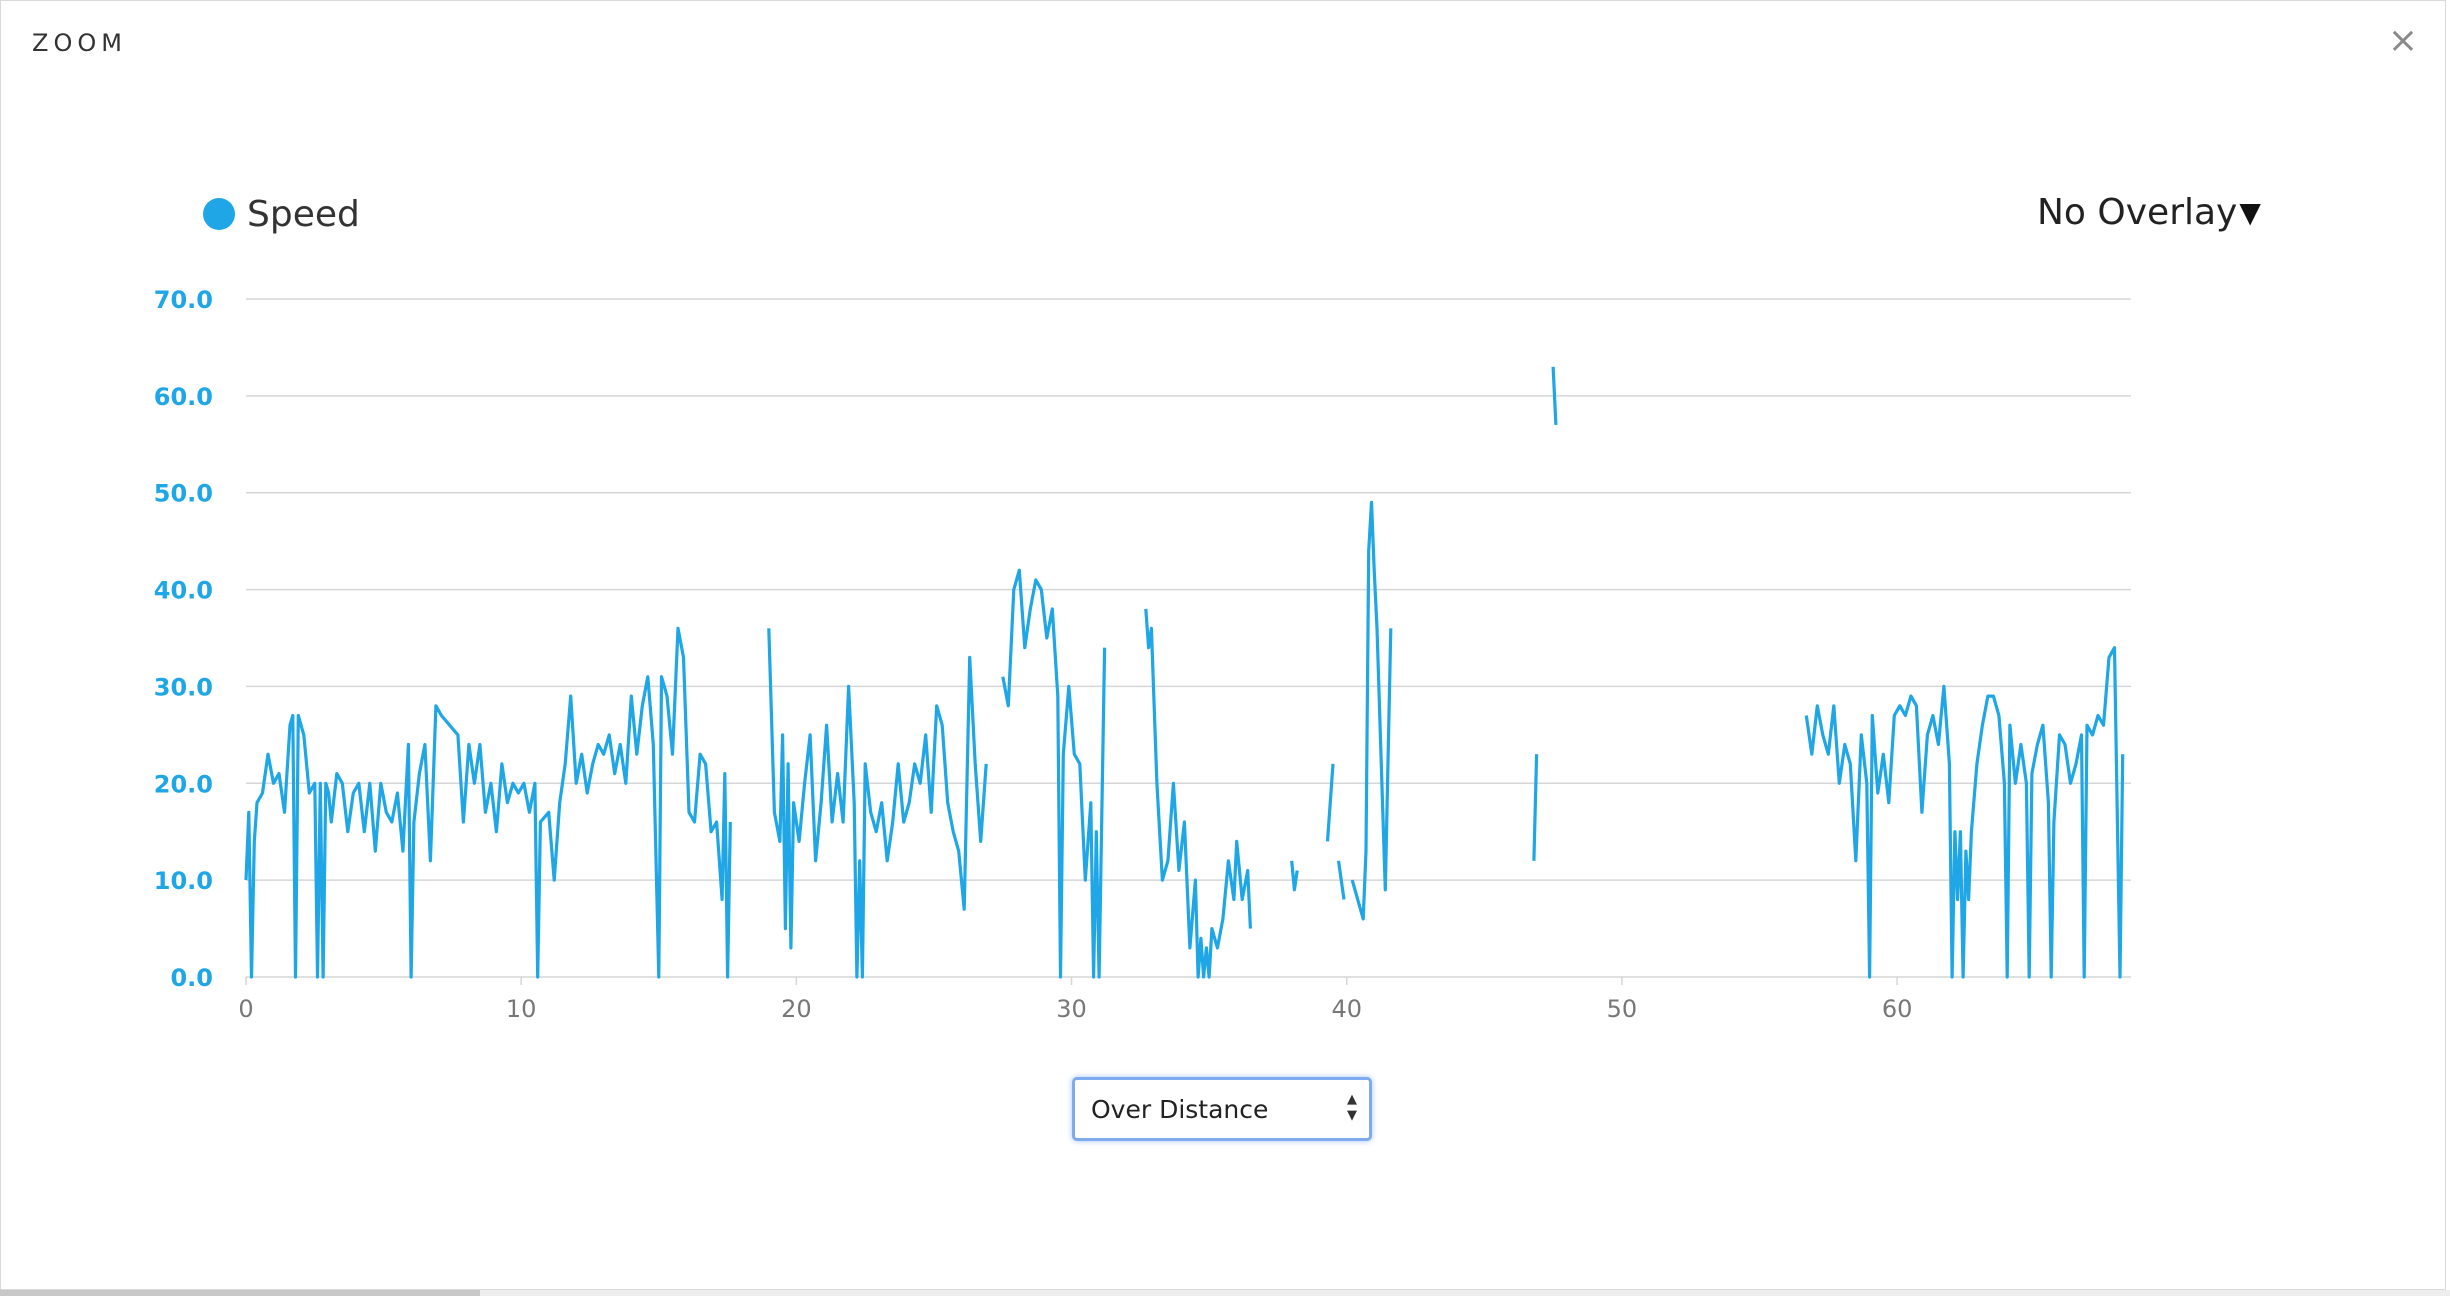 The image size is (2450, 1296). I want to click on x-tick-label: 10, so click(521, 1009).